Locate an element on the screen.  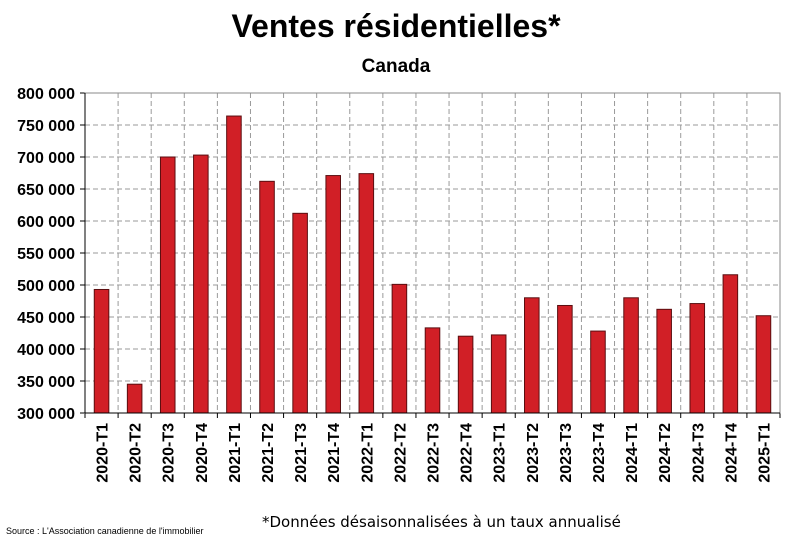
y-tick-label: 450 000 is located at coordinates (46, 318).